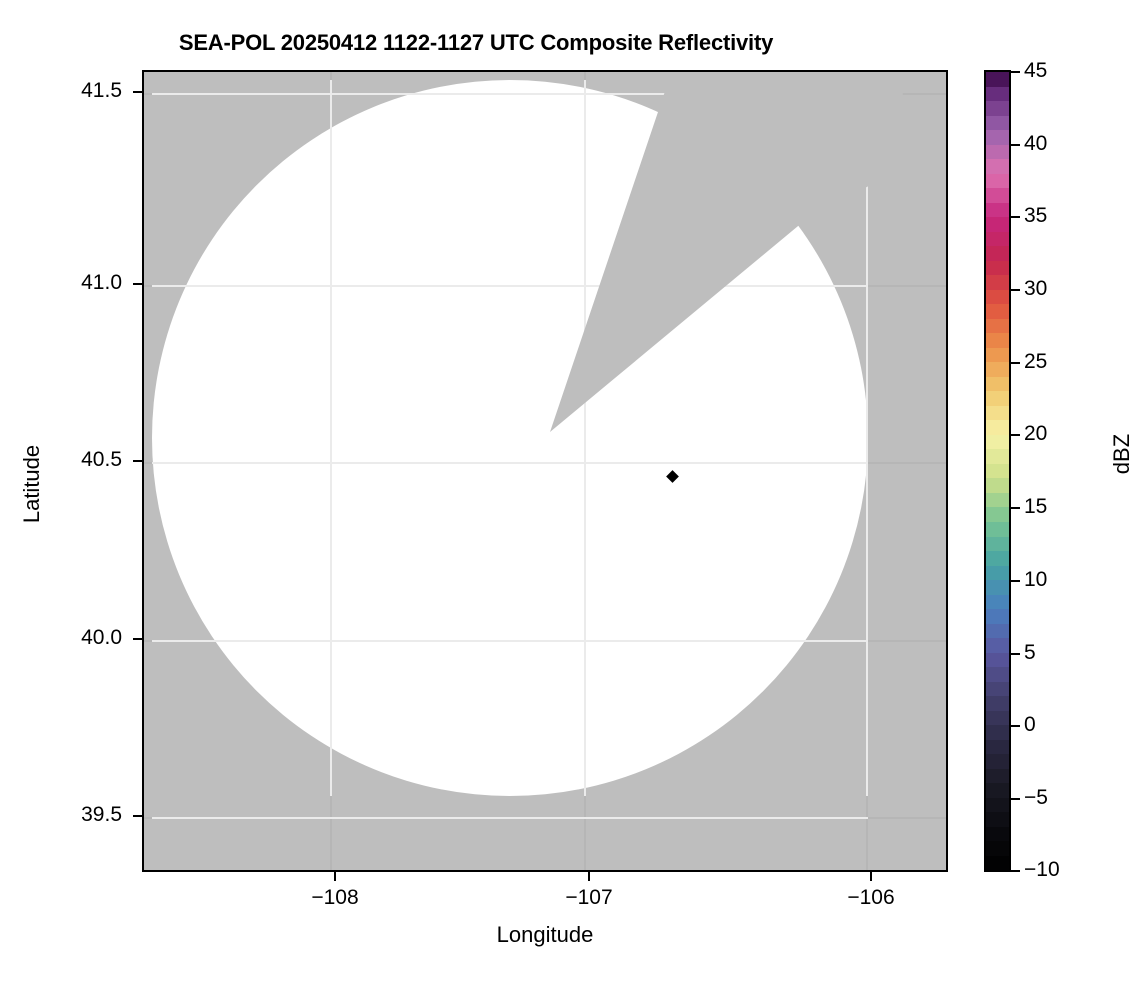  I want to click on colorbar-label-30: 30, so click(1036, 288).